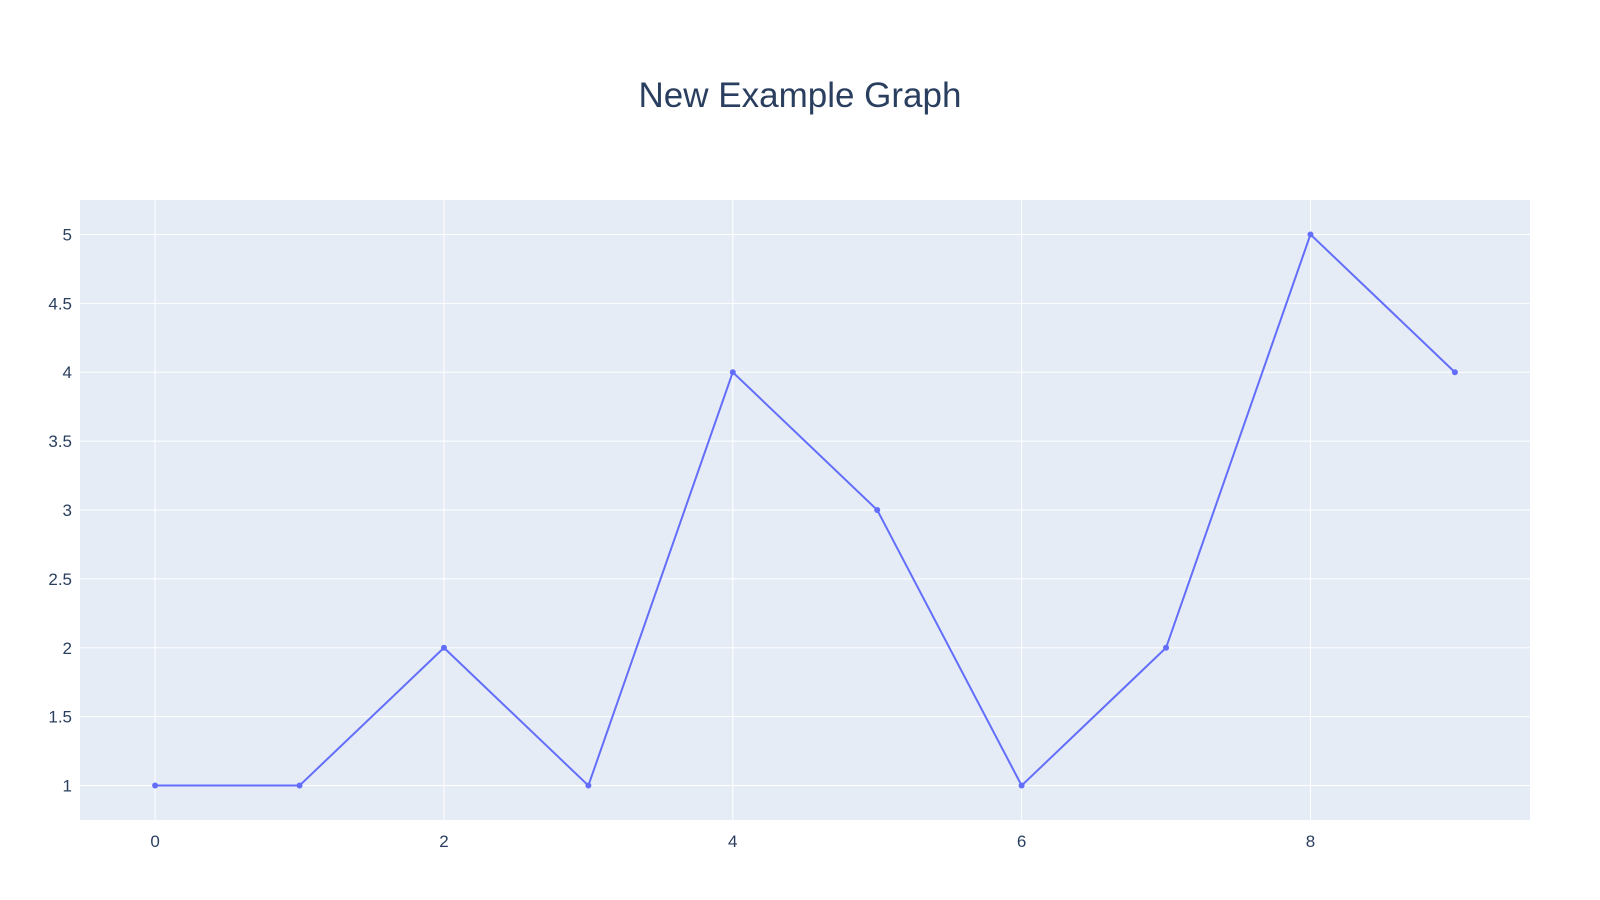  What do you see at coordinates (67, 510) in the screenshot?
I see `y-tick-label: 3` at bounding box center [67, 510].